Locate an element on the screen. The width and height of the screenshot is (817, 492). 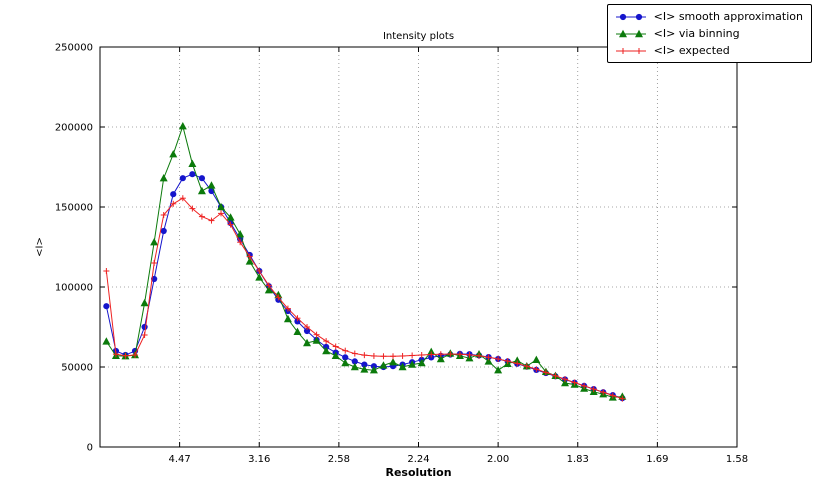
svg-text: 3.16 is located at coordinates (259, 459).